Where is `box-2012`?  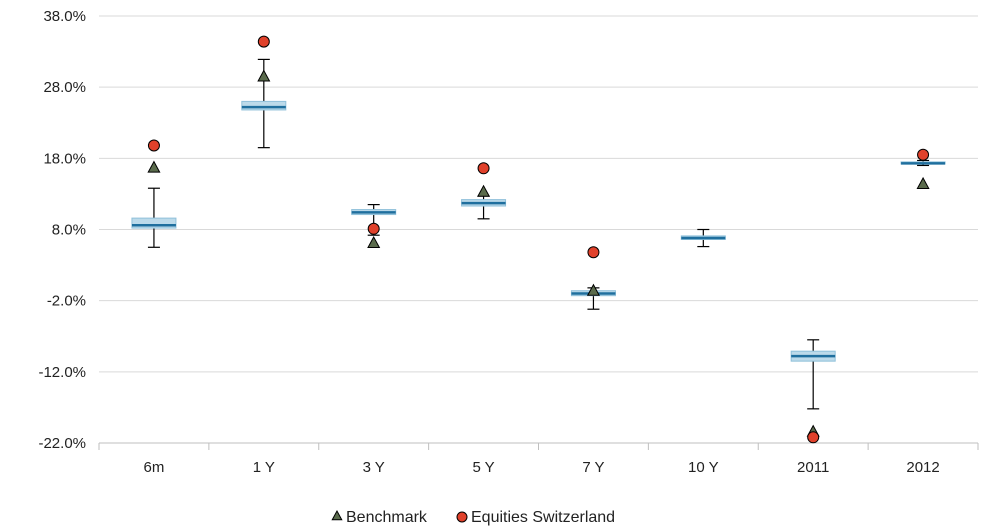
box-2012 is located at coordinates (923, 163).